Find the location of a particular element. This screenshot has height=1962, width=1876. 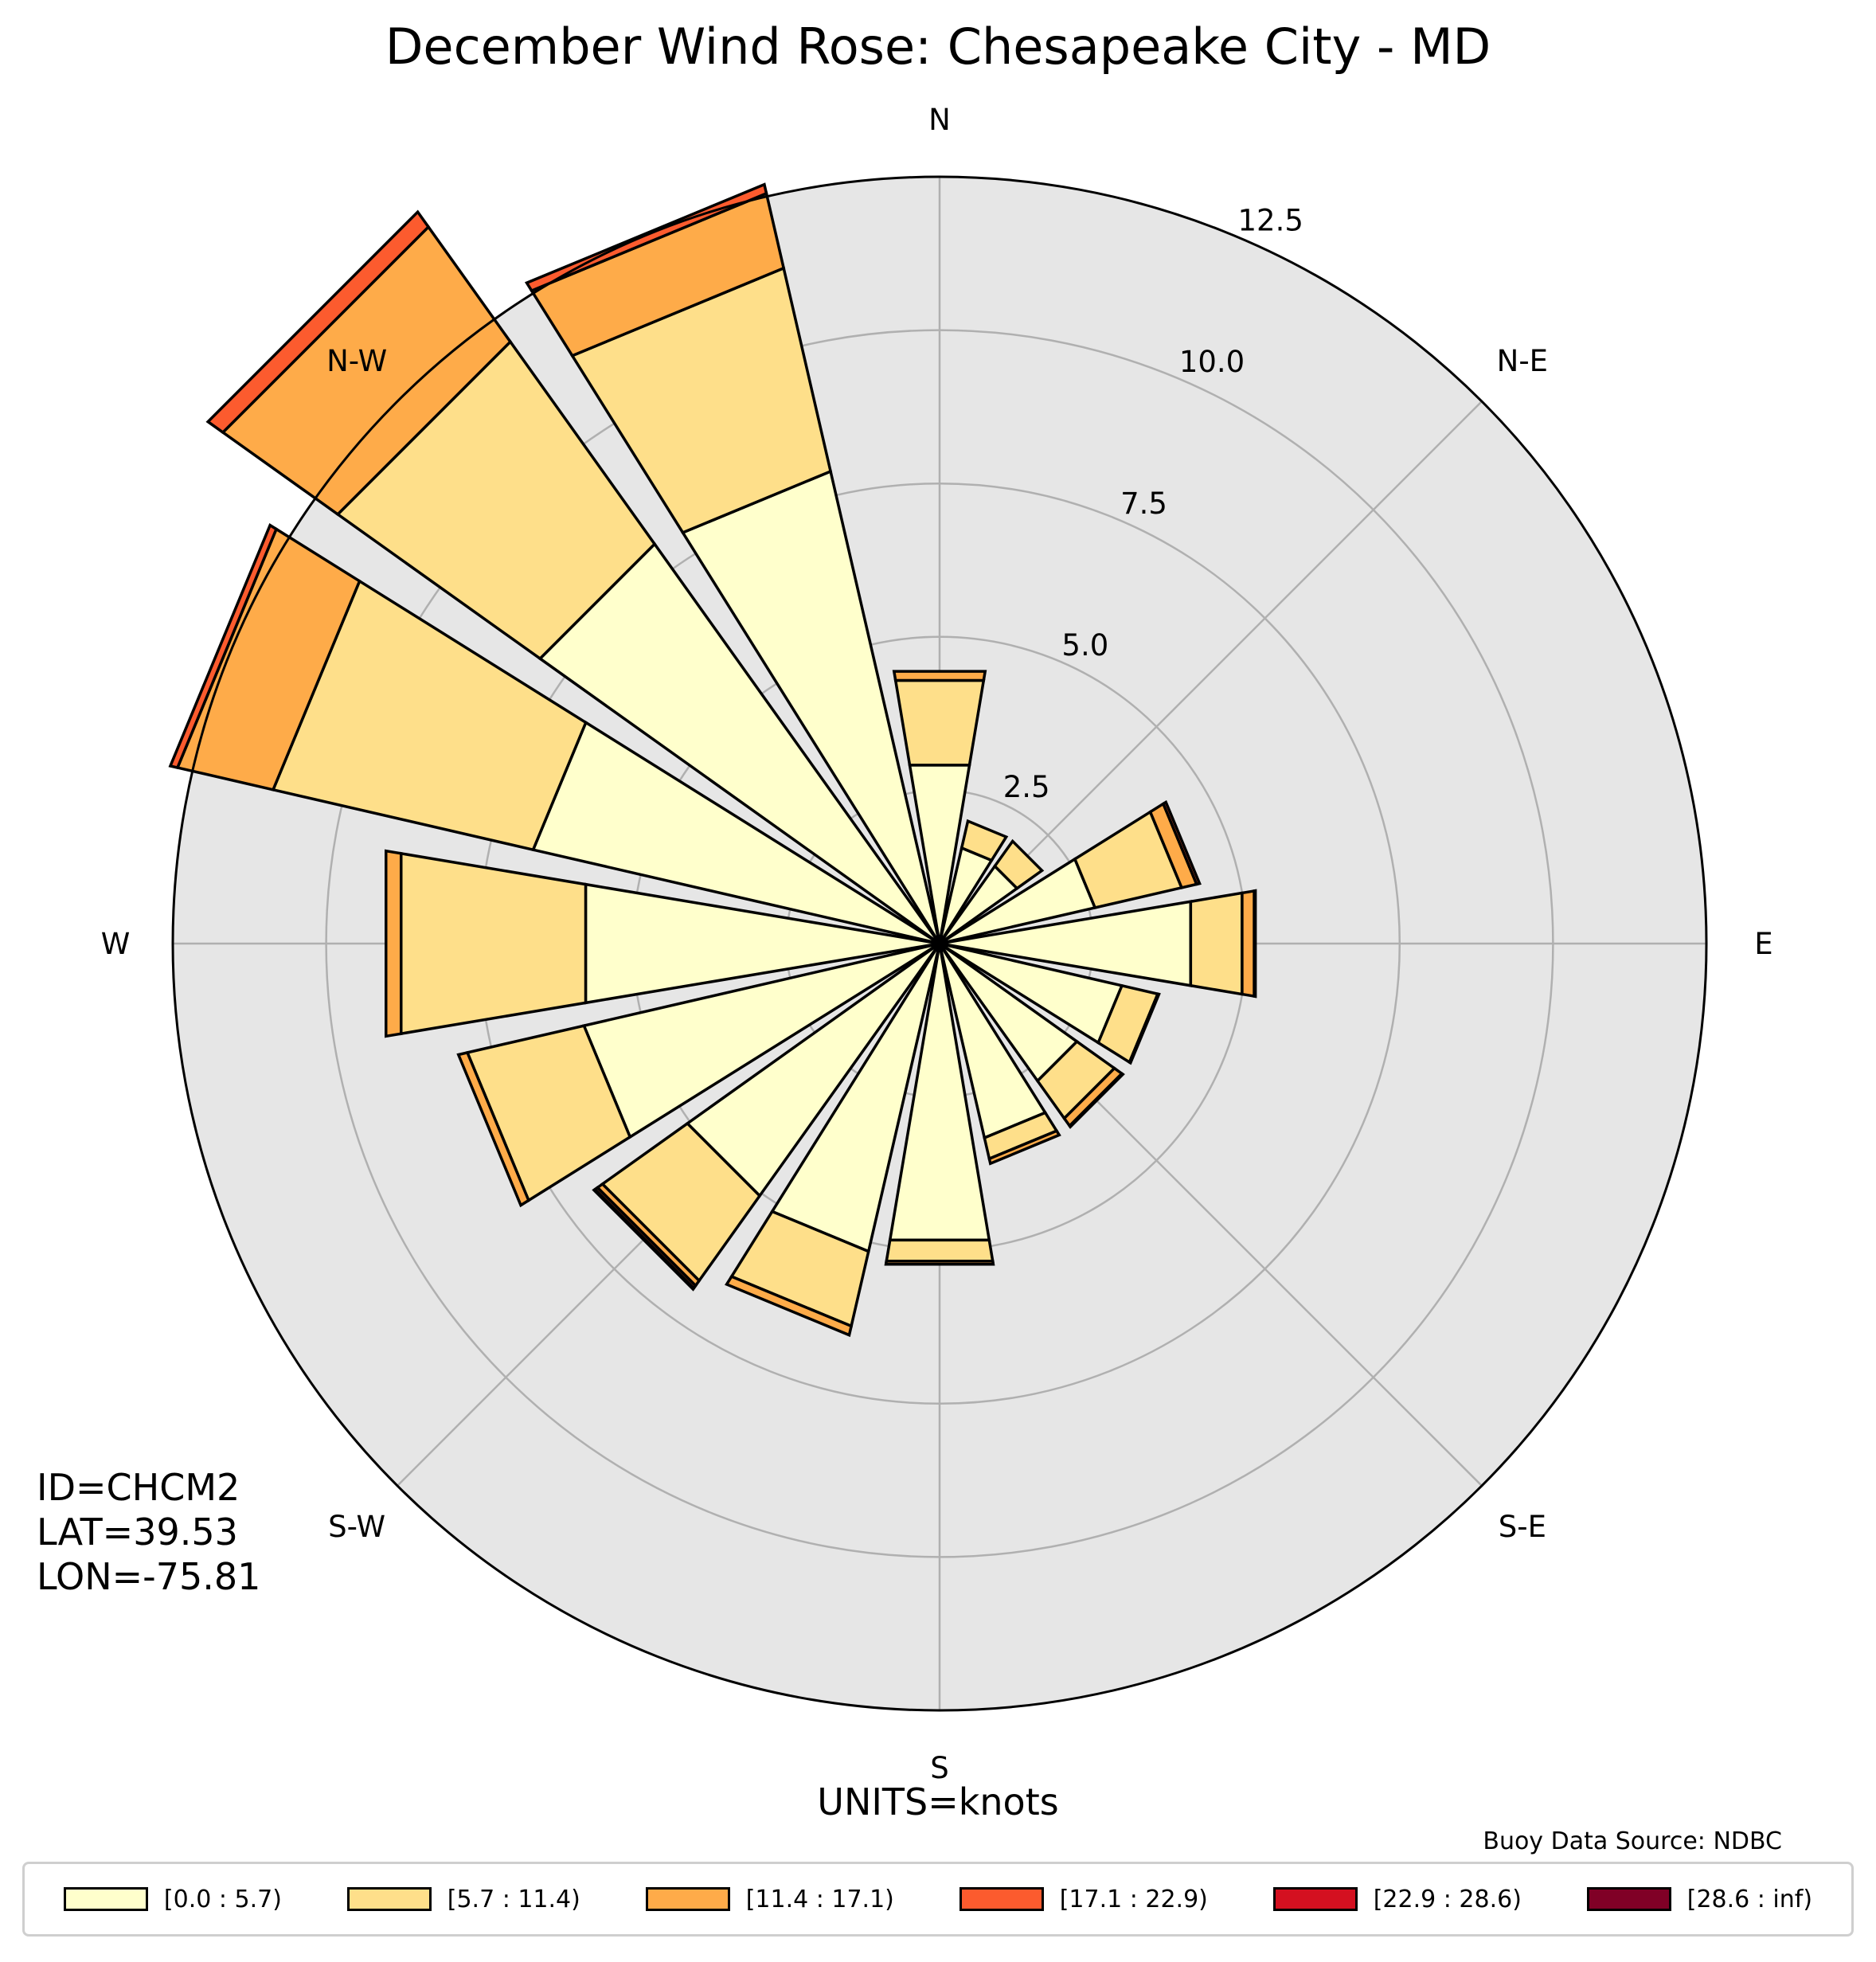

legend-item: [11.4 : 17.1) is located at coordinates (769, 1899).